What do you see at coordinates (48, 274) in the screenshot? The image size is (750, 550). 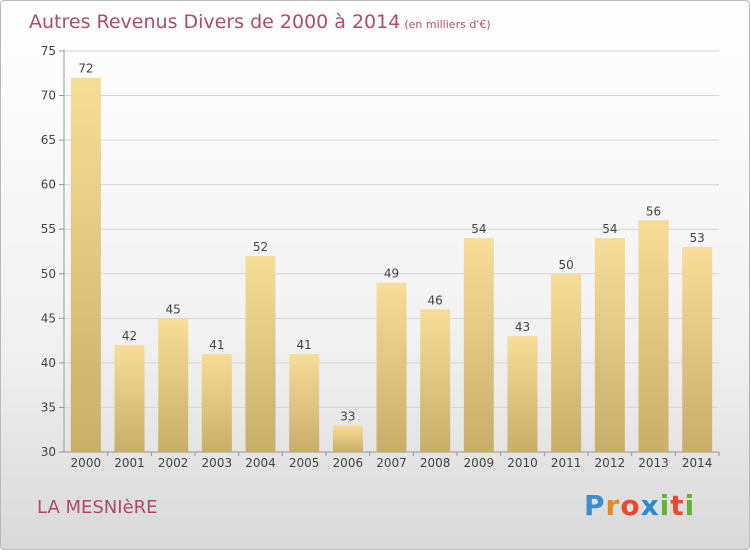 I see `y-tick-label: 50` at bounding box center [48, 274].